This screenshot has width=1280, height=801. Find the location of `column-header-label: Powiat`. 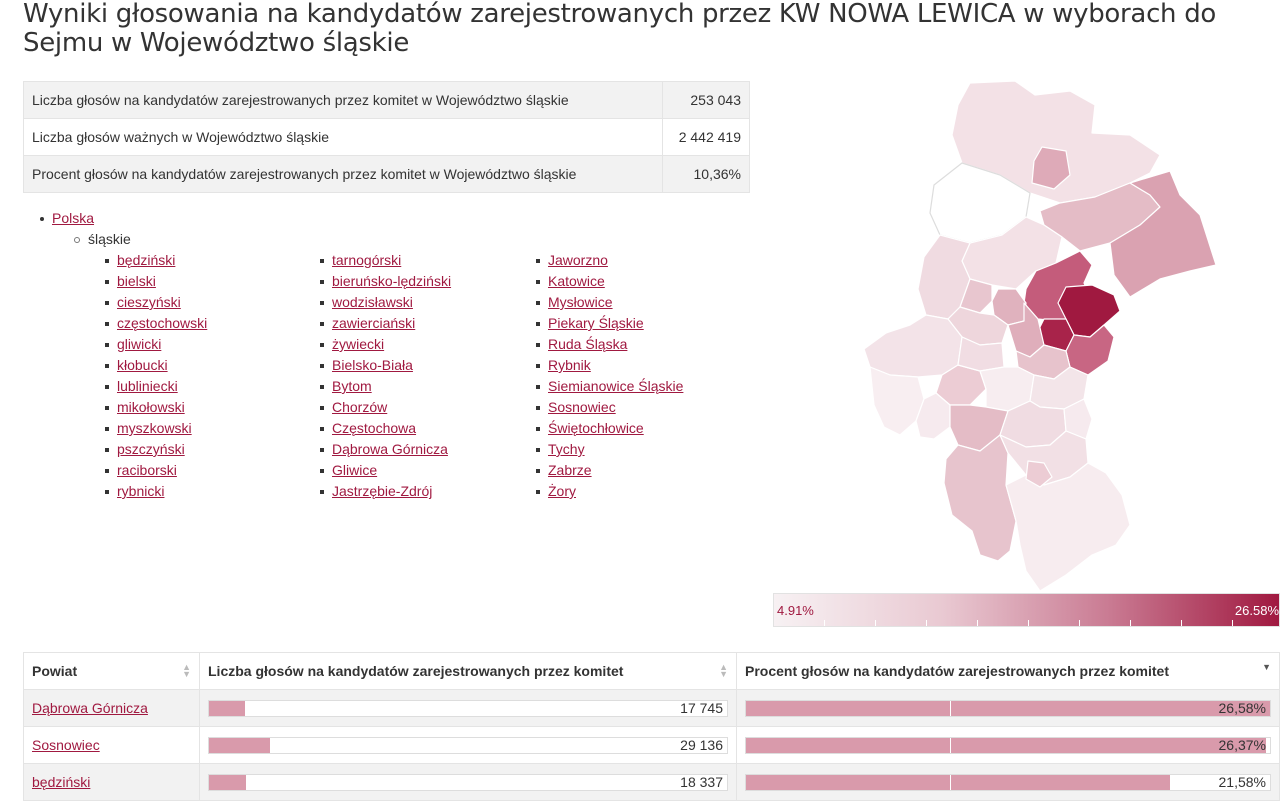

column-header-label: Powiat is located at coordinates (55, 671).